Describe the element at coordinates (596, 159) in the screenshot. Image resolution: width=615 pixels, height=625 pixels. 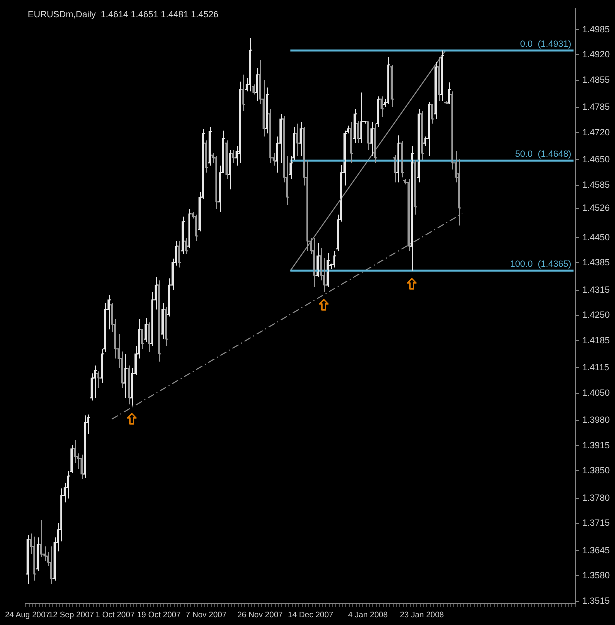
I see `y-tick-label: 1.4650` at that location.